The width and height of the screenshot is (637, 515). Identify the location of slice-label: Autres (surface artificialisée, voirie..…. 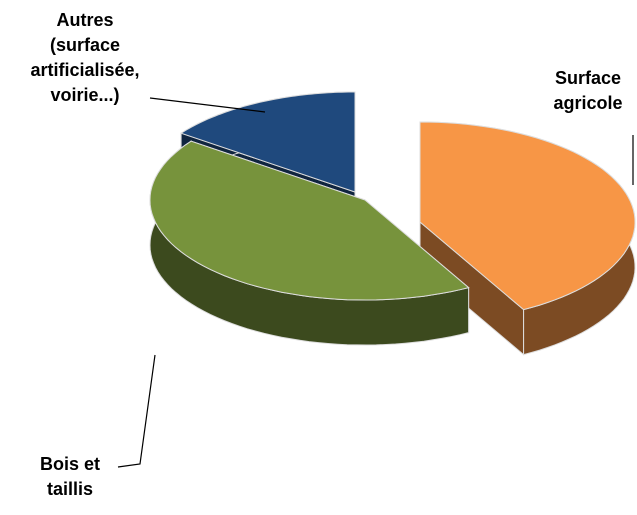
(85, 57).